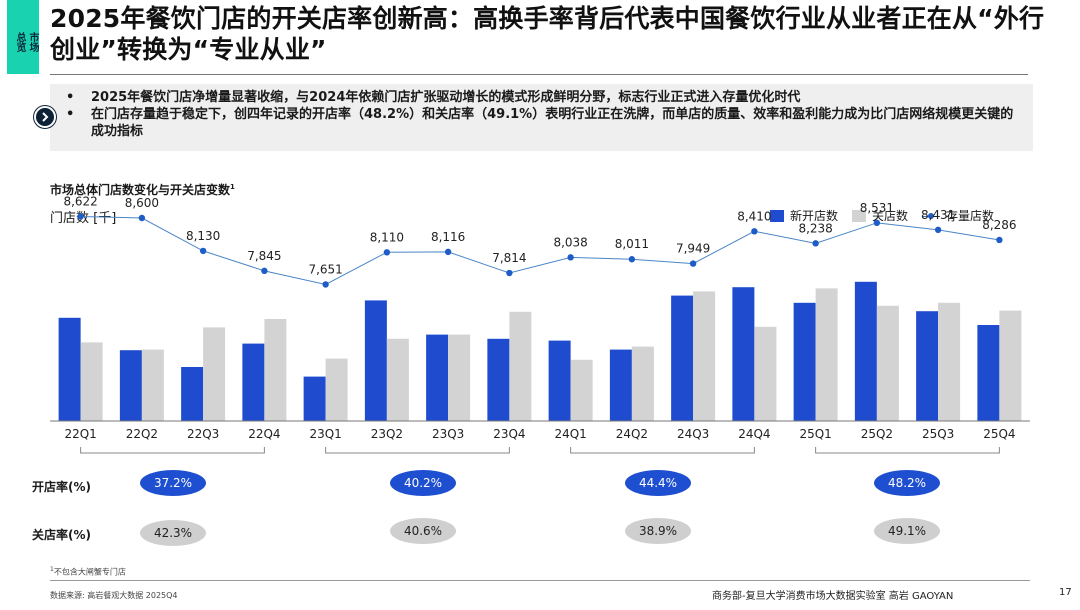  Describe the element at coordinates (387, 434) in the screenshot. I see `x-tick-label: 23Q2` at that location.